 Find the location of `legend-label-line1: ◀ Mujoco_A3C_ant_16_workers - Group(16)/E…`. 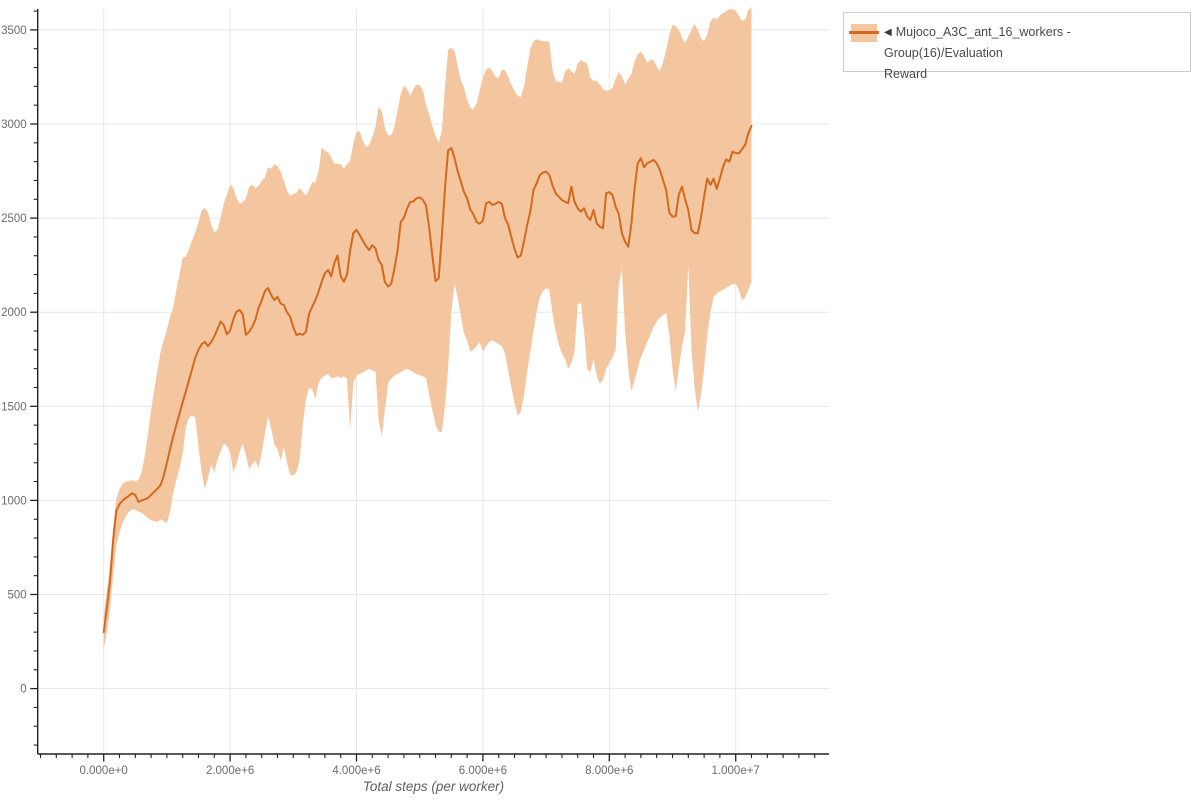

legend-label-line1: ◀ Mujoco_A3C_ant_16_workers - Group(16)/E… is located at coordinates (1034, 43).